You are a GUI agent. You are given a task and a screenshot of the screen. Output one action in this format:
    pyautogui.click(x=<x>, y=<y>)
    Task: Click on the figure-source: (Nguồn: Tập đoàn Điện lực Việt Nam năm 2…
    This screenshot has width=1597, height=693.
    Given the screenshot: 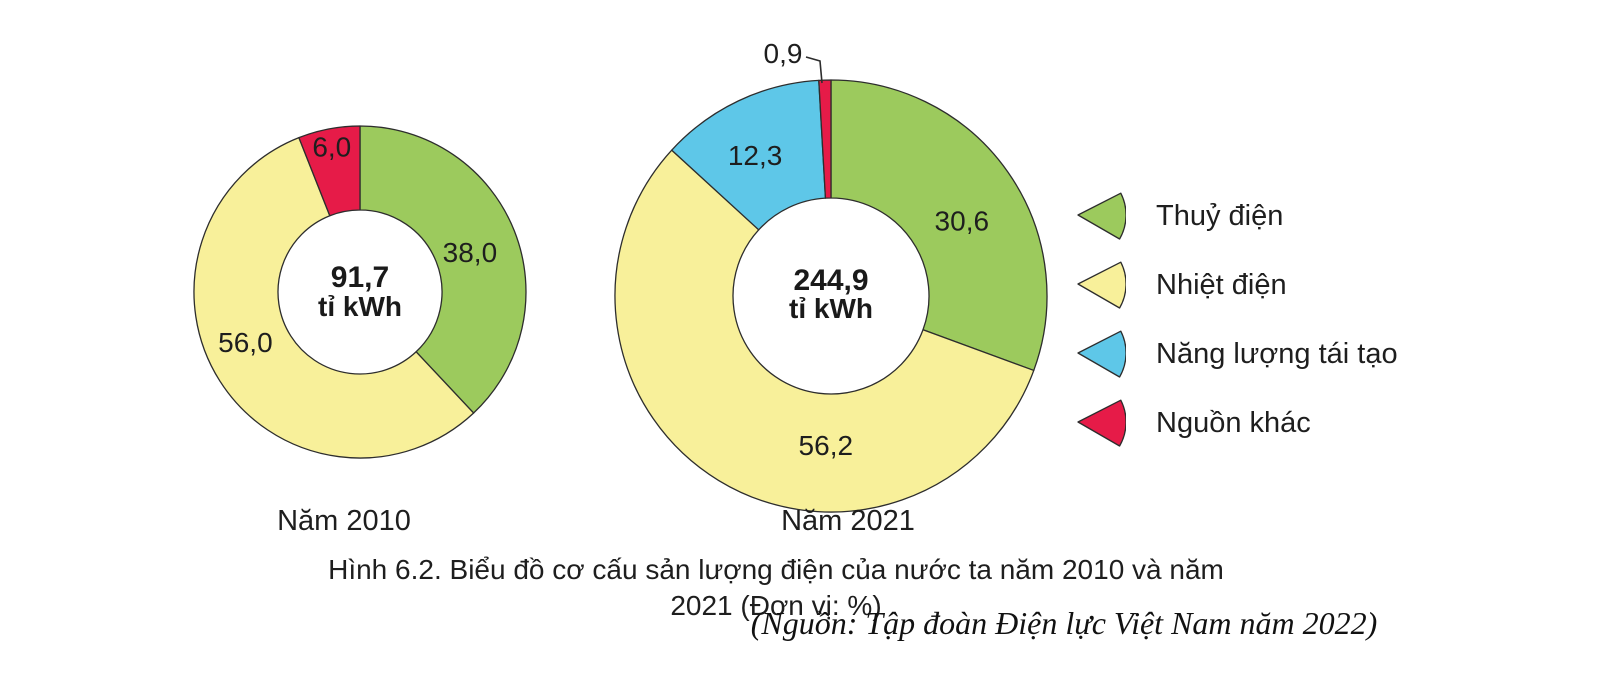 What is the action you would take?
    pyautogui.click(x=1064, y=623)
    